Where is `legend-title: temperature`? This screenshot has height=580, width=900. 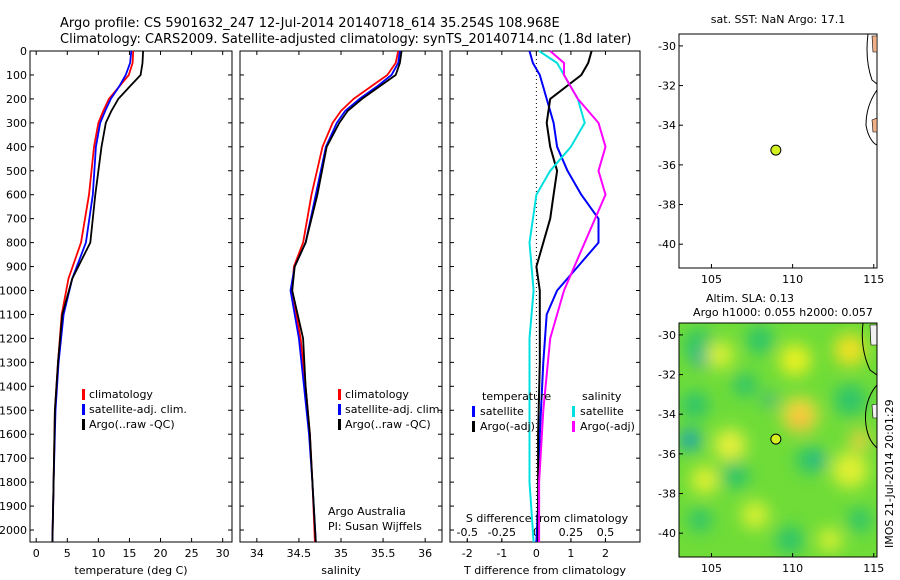 legend-title: temperature is located at coordinates (516, 396).